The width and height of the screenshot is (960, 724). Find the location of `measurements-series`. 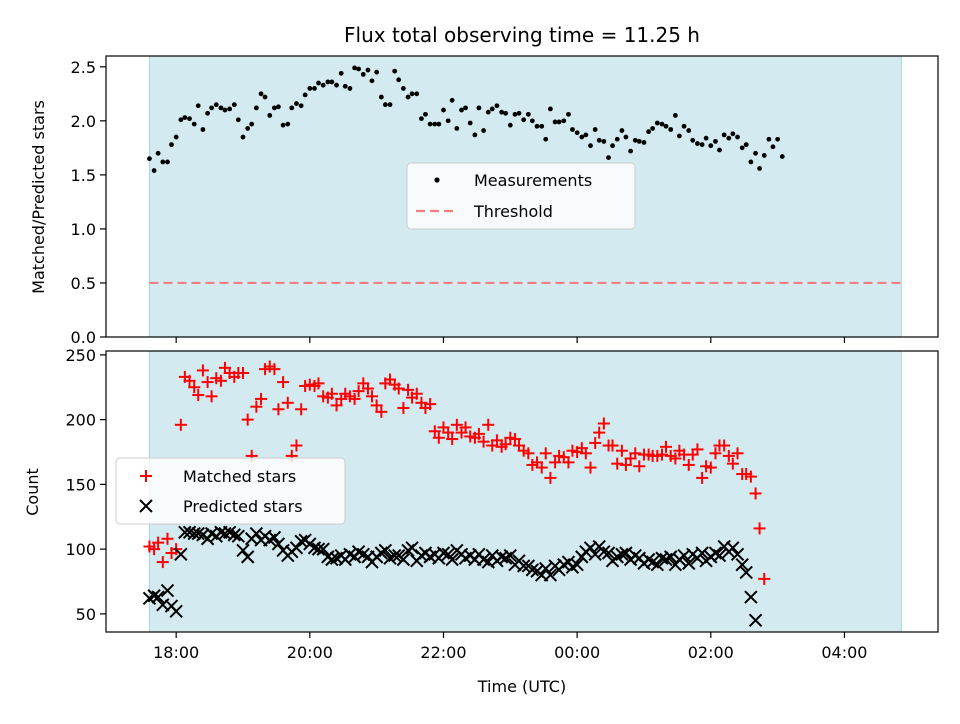

measurements-series is located at coordinates (466, 119).